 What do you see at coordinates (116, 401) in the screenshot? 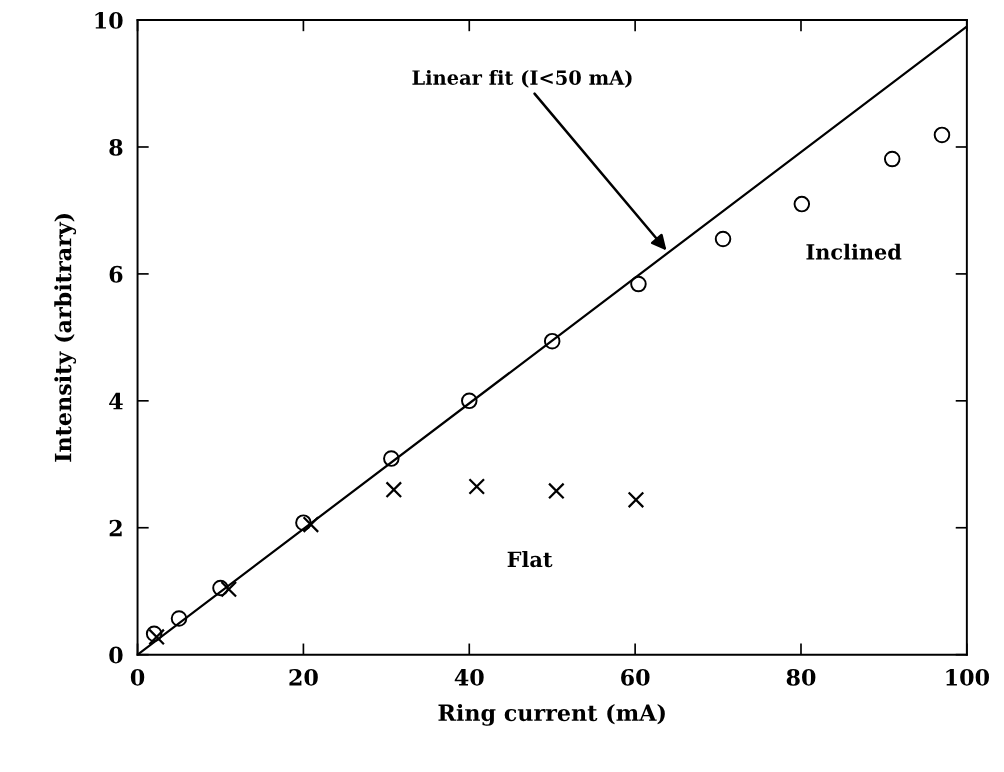
I see `y-tick-label: 4` at bounding box center [116, 401].